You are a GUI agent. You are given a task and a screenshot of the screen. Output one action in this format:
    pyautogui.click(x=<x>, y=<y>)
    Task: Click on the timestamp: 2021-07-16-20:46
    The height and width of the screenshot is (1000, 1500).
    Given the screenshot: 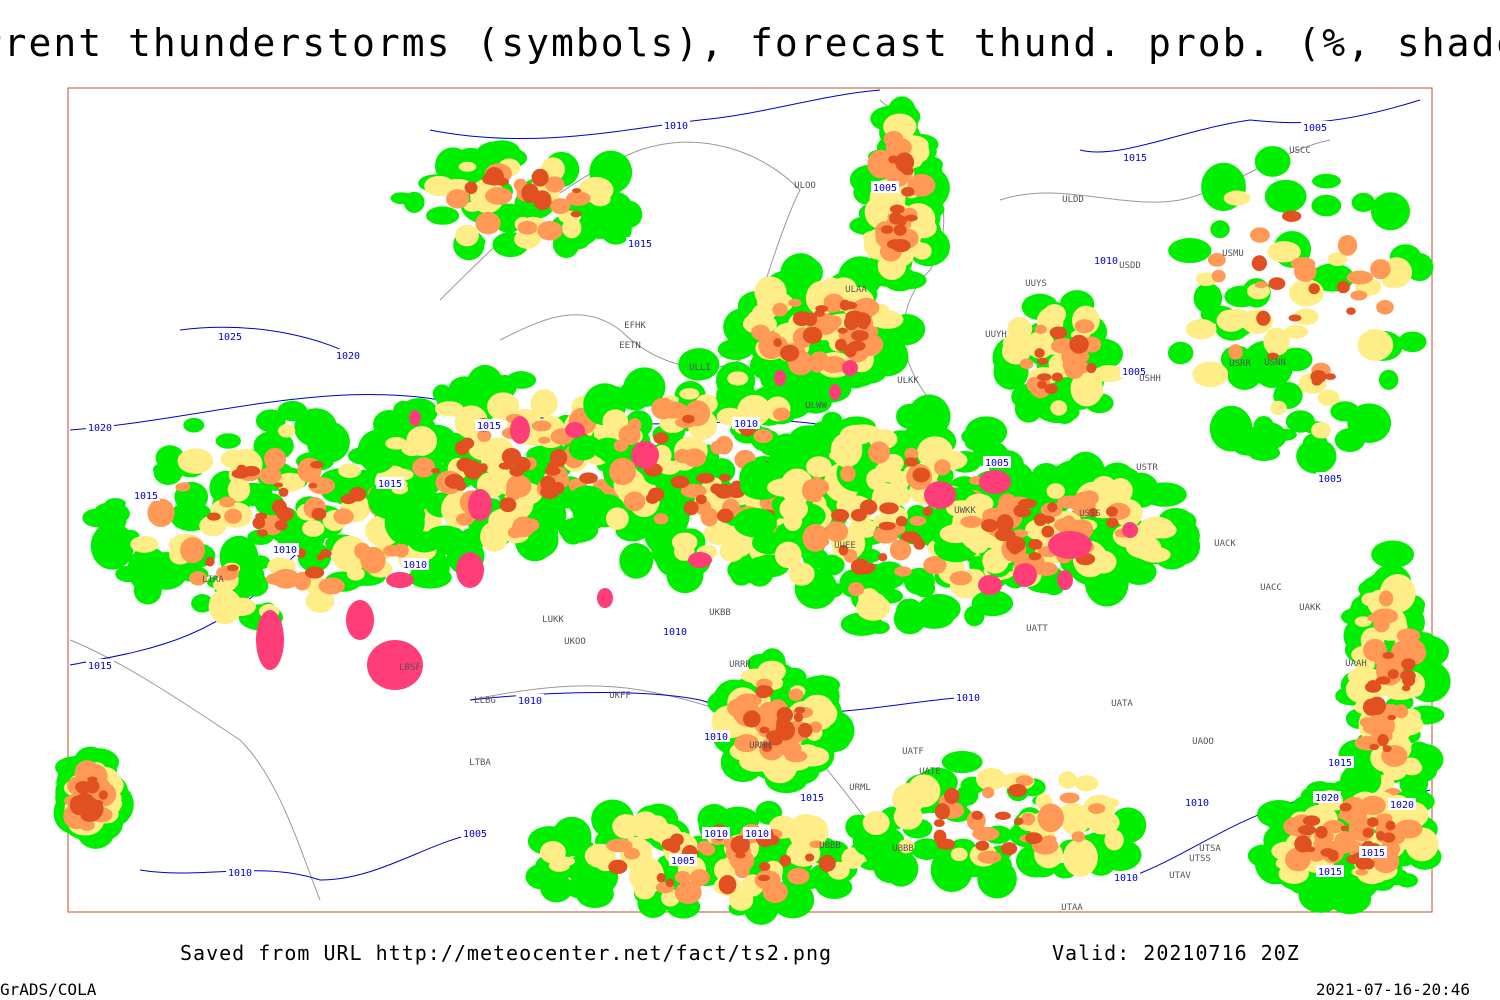 What is the action you would take?
    pyautogui.click(x=1393, y=989)
    